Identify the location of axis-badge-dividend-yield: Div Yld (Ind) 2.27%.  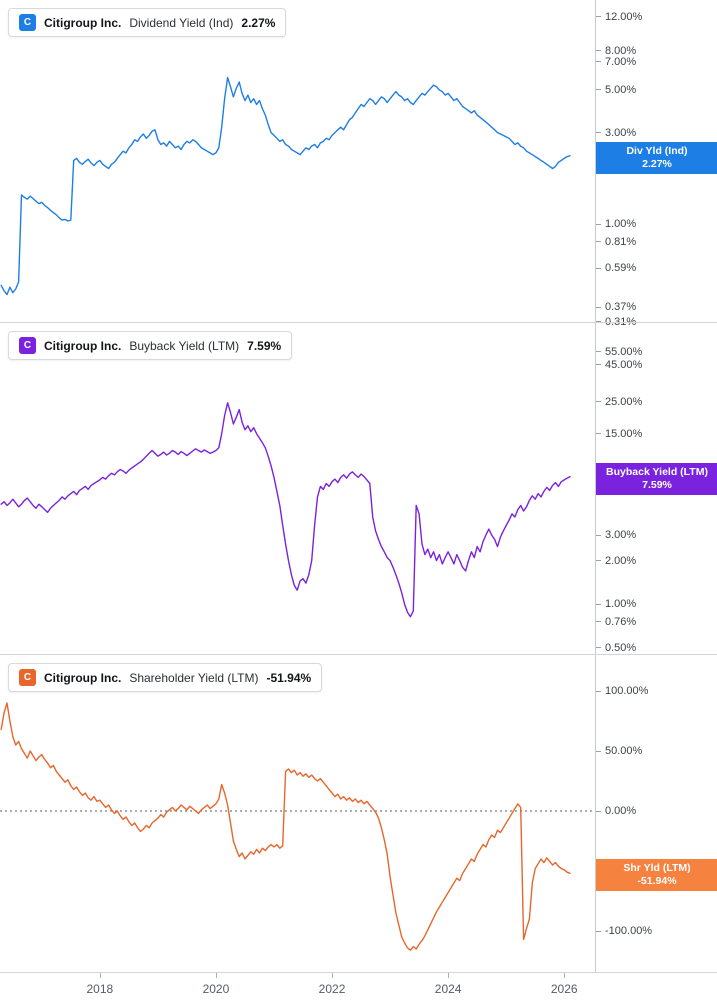
(656, 158).